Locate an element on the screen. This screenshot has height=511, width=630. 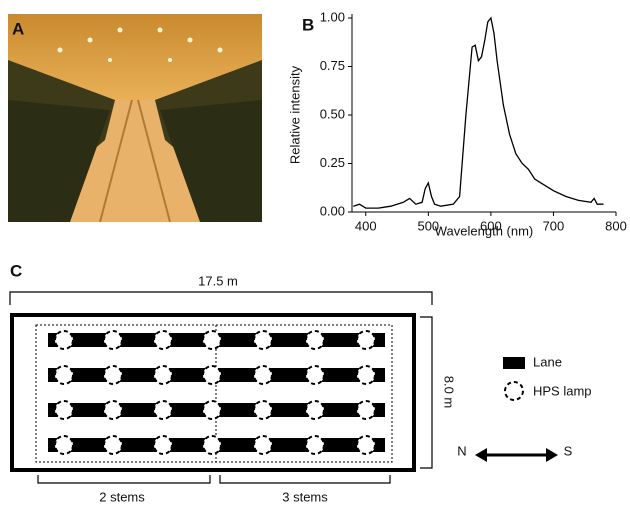
x-tick-label: 400 is located at coordinates (366, 225).